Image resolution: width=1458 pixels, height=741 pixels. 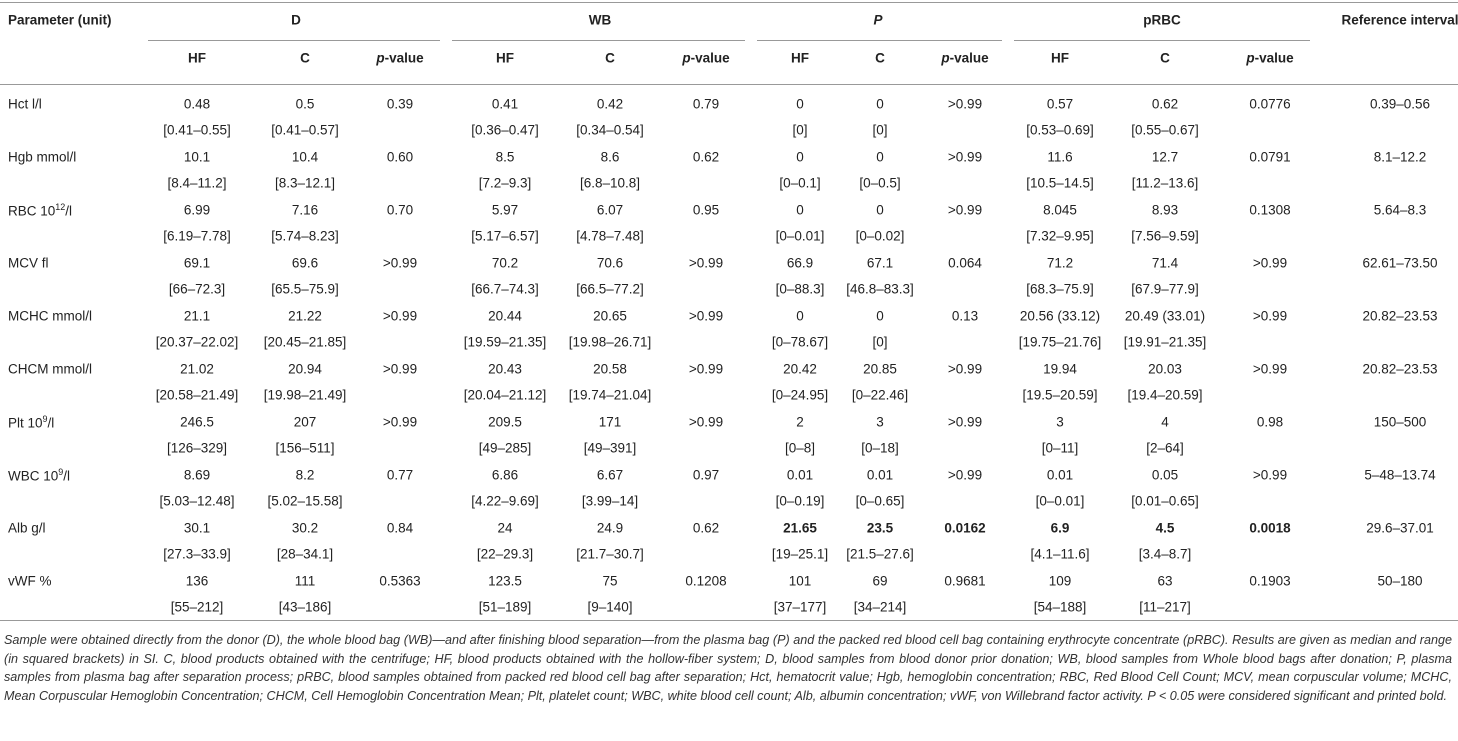 What do you see at coordinates (706, 104) in the screenshot?
I see `median-cell: 0.79` at bounding box center [706, 104].